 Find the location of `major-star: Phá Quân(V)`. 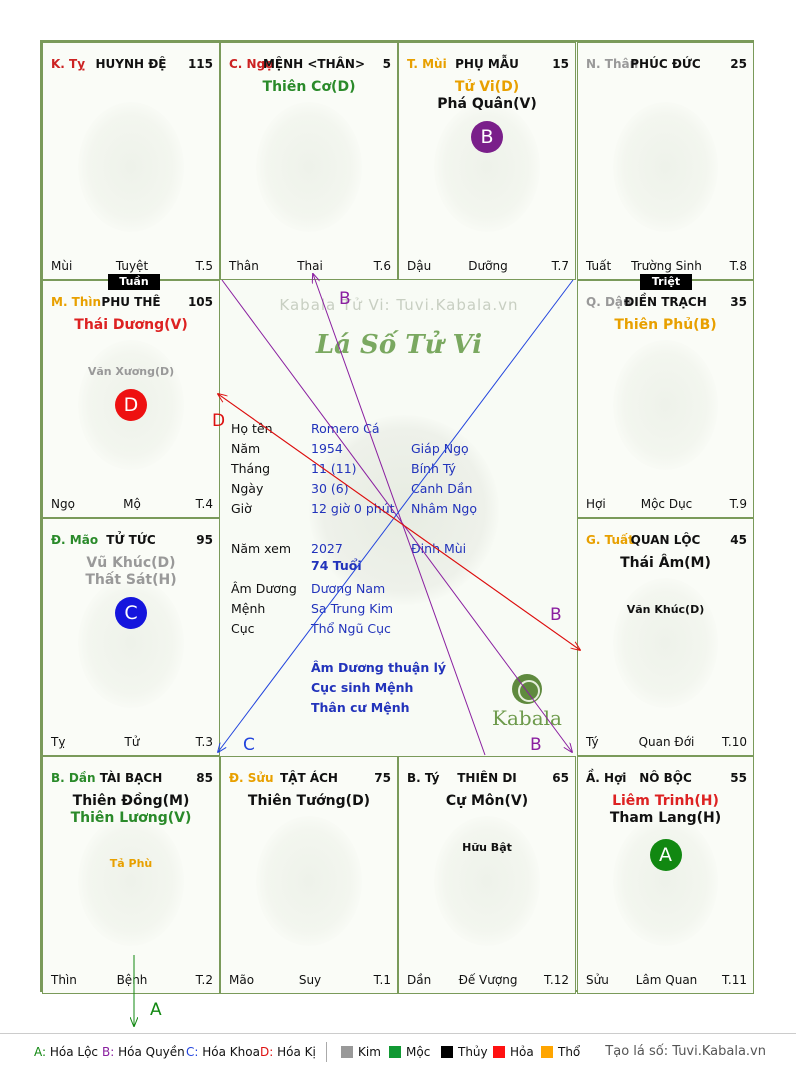

major-star: Phá Quân(V) is located at coordinates (487, 104).